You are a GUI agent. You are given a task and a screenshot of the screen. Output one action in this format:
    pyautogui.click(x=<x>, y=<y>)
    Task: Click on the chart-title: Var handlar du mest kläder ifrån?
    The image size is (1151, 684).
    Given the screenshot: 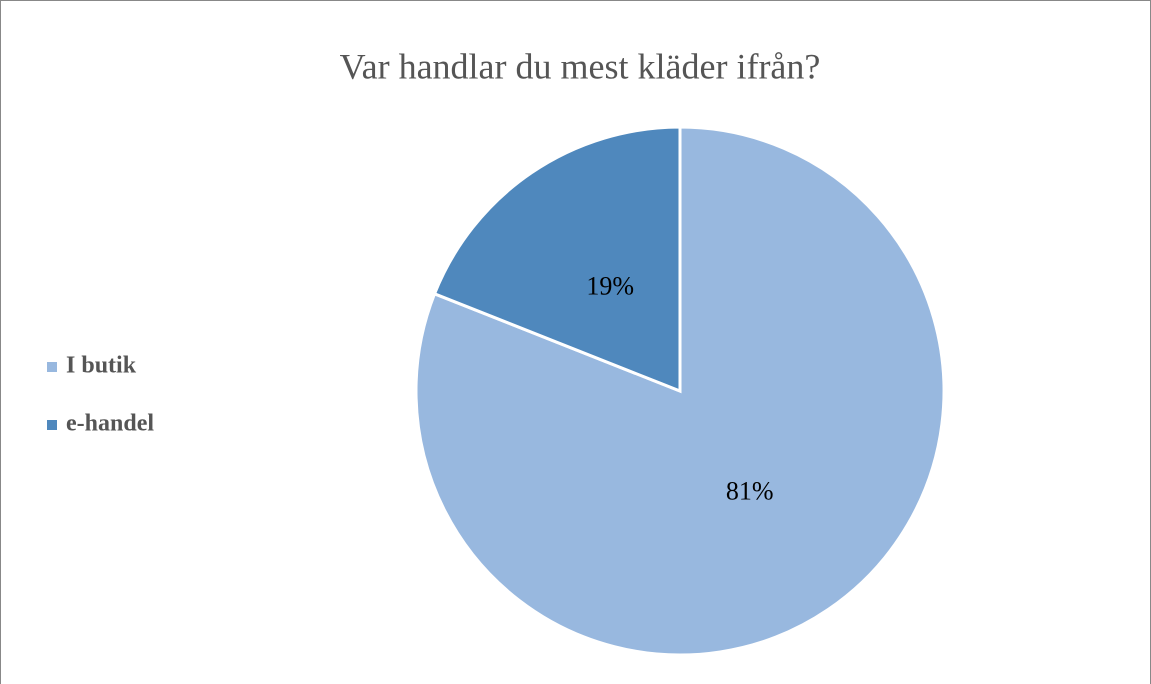 What is the action you would take?
    pyautogui.click(x=580, y=66)
    